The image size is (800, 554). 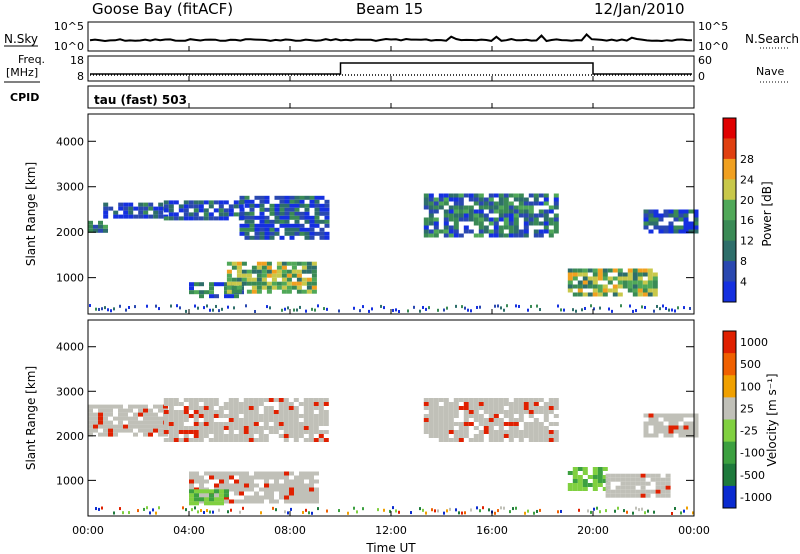 I want to click on colorbar-tick: 25, so click(x=747, y=408).